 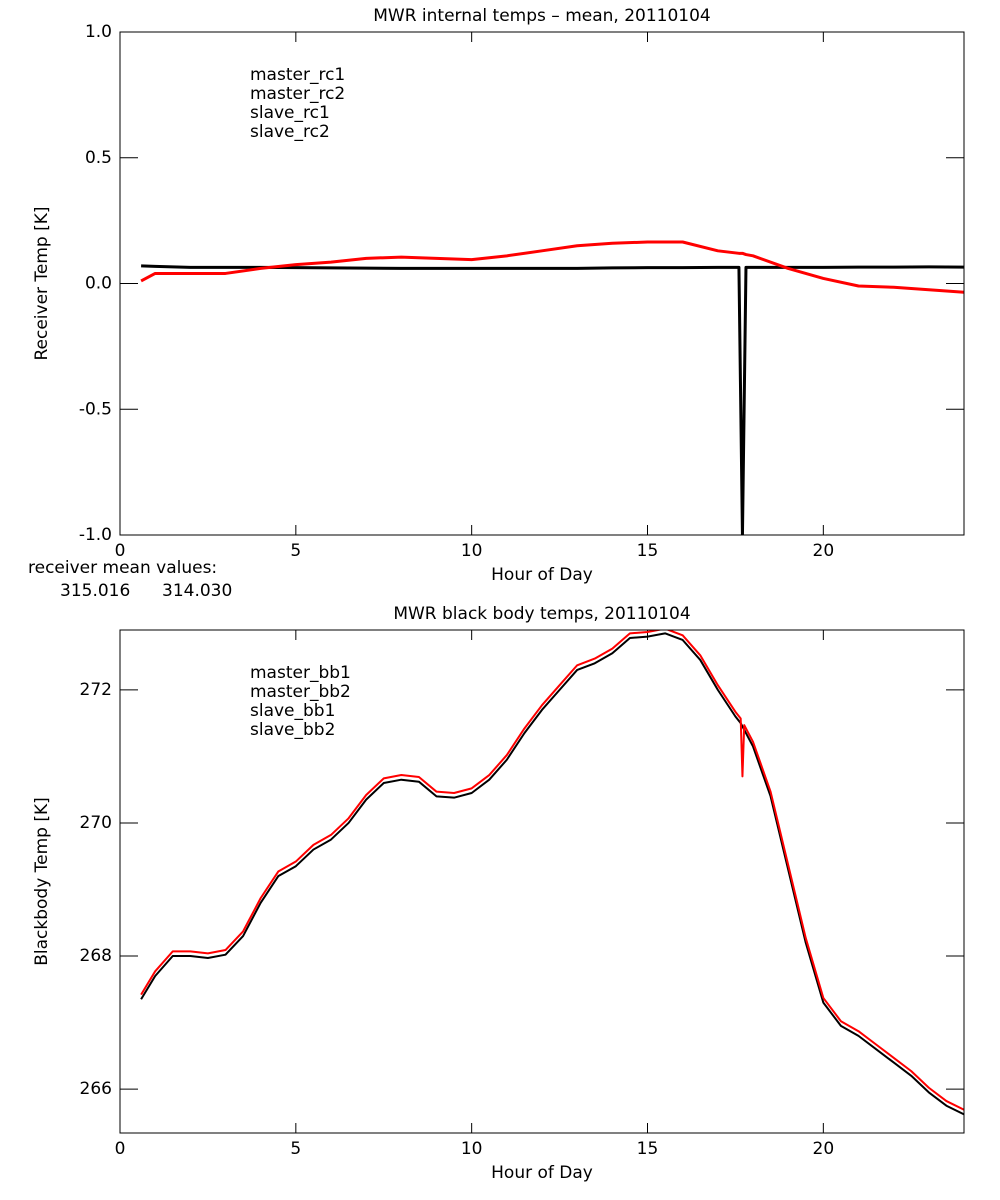 I want to click on y-axis-title: Receiver Temp [K], so click(x=42, y=283).